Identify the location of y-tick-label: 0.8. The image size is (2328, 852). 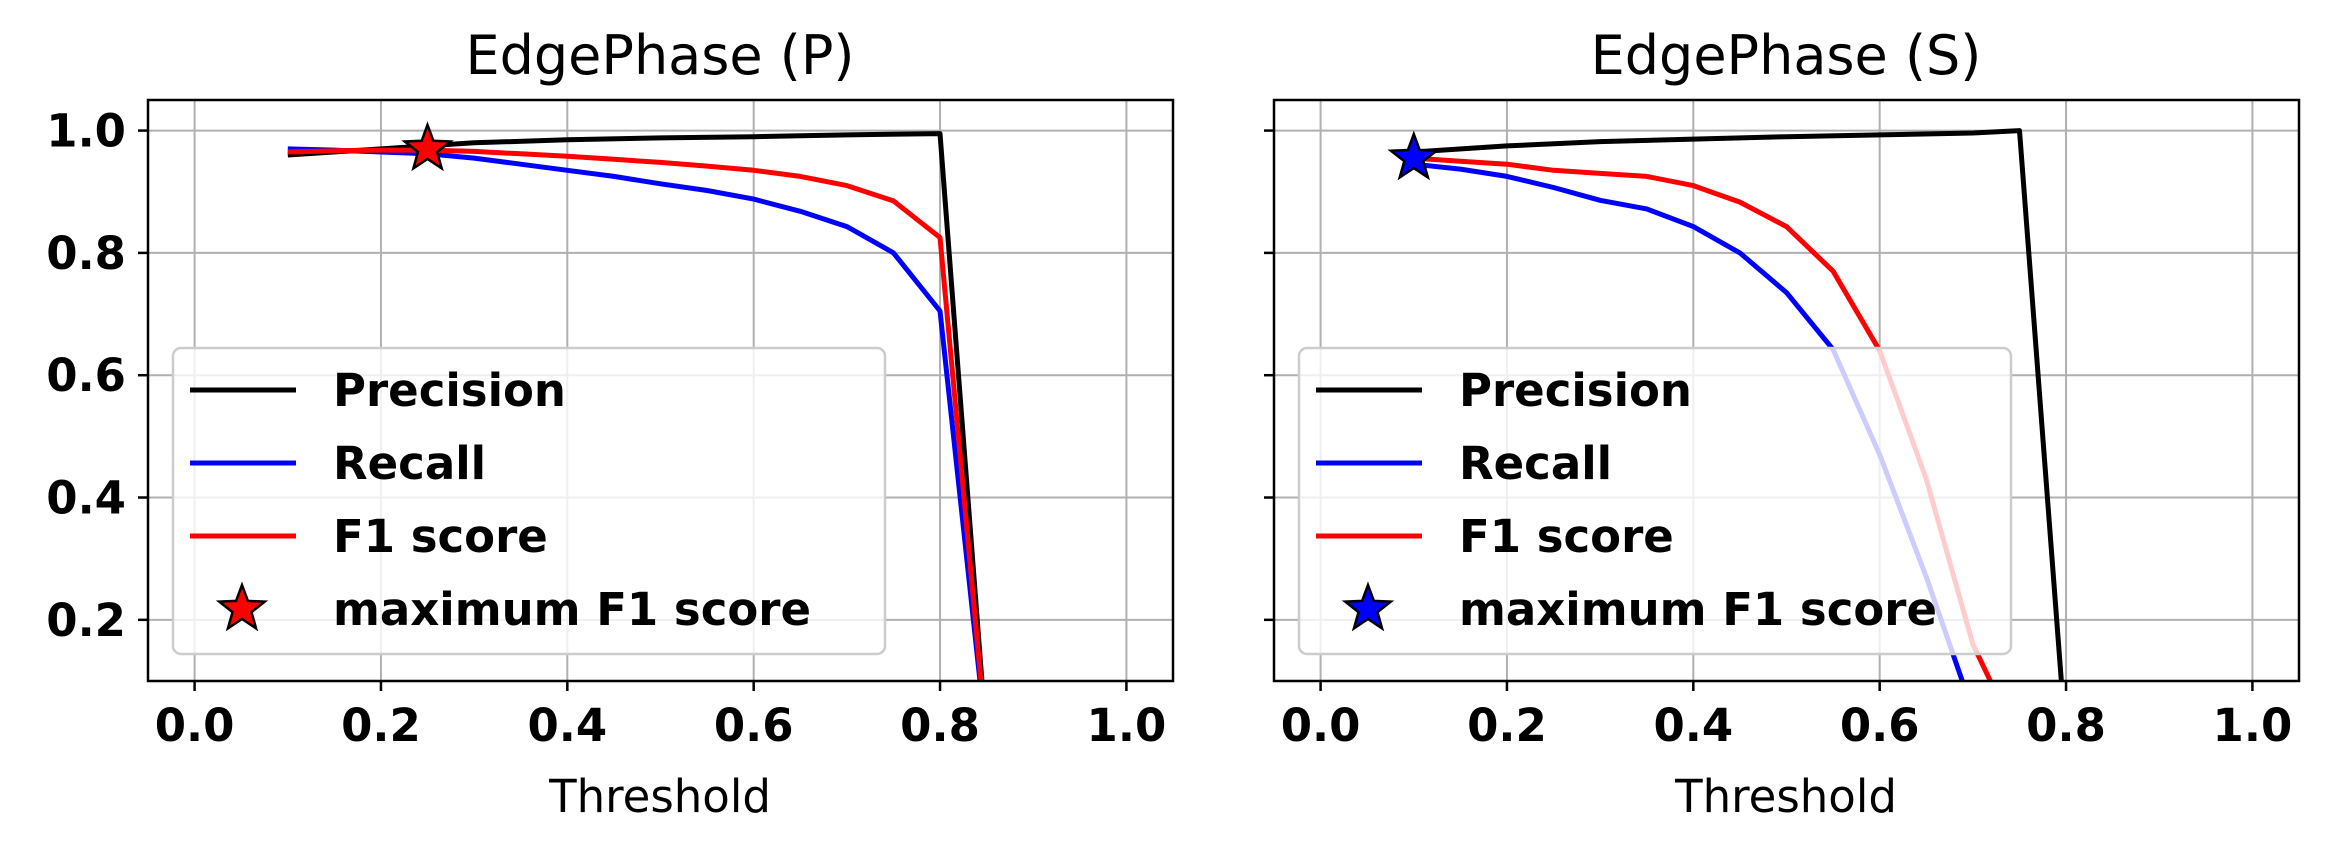
(86, 253).